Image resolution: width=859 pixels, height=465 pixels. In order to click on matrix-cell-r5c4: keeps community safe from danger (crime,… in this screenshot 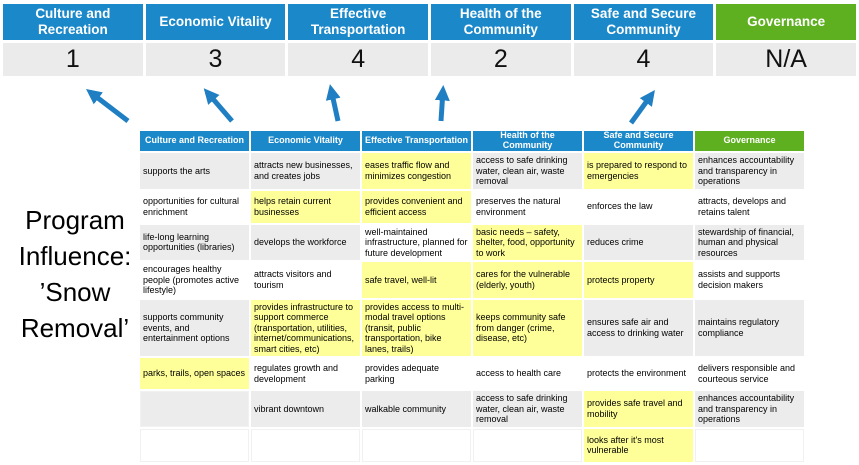, I will do `click(527, 327)`.